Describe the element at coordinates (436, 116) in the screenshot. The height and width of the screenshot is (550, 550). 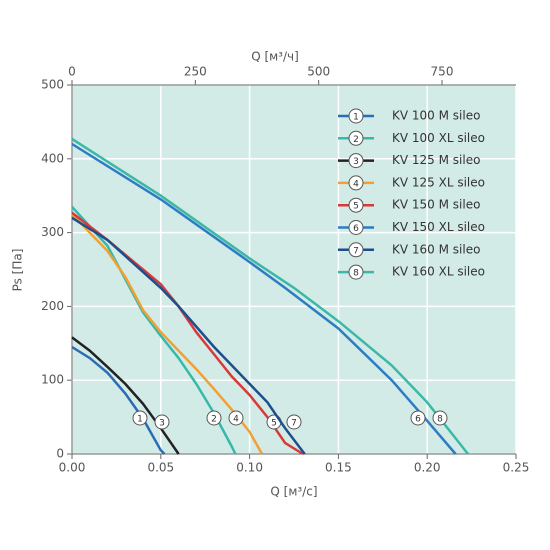
I see `legend-label: KV 100 M sileo` at that location.